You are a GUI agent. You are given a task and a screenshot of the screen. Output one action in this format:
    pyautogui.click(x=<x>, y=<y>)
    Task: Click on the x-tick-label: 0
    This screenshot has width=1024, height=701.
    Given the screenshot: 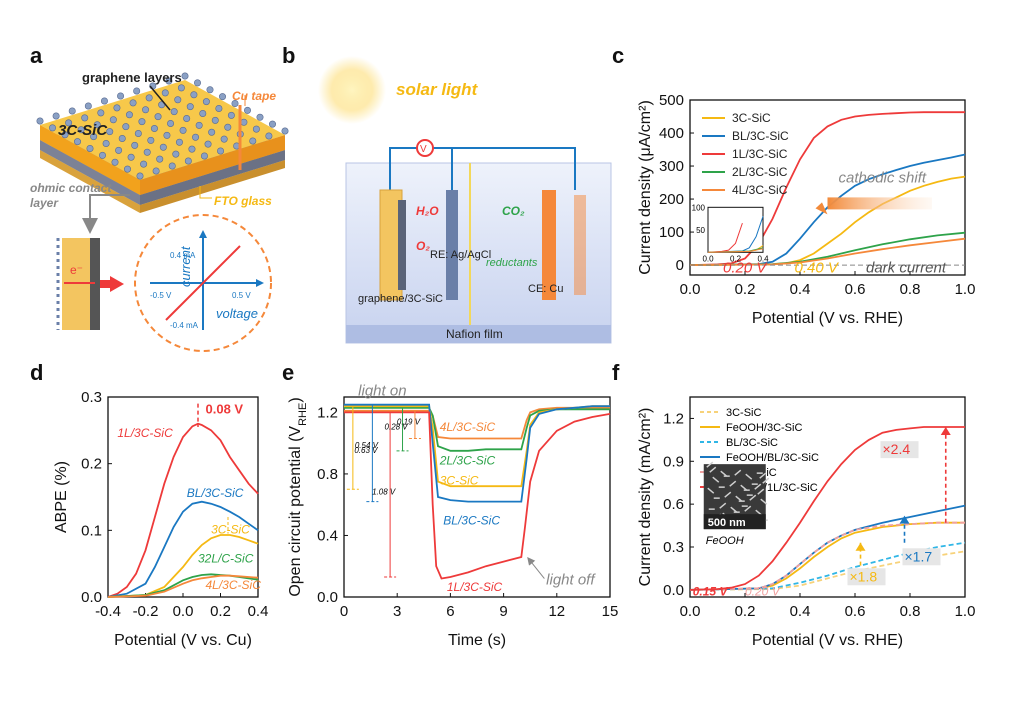 What is the action you would take?
    pyautogui.click(x=344, y=611)
    